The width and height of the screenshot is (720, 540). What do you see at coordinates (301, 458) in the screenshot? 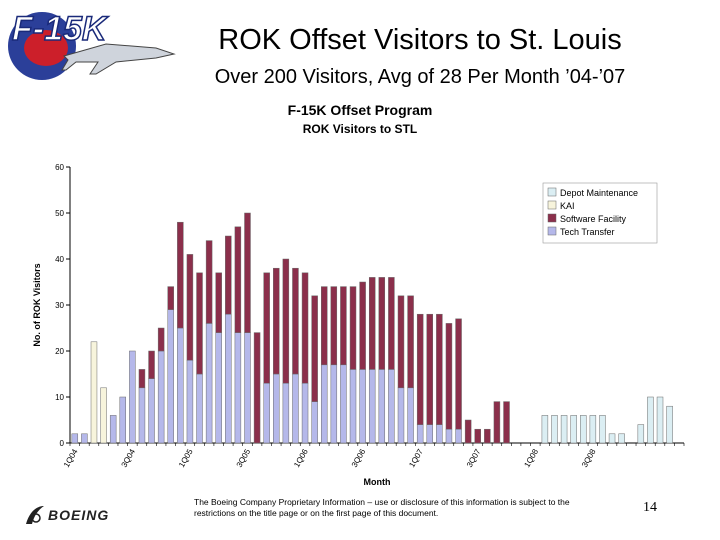
I see `x-tick-label: 1Q06` at bounding box center [301, 458].